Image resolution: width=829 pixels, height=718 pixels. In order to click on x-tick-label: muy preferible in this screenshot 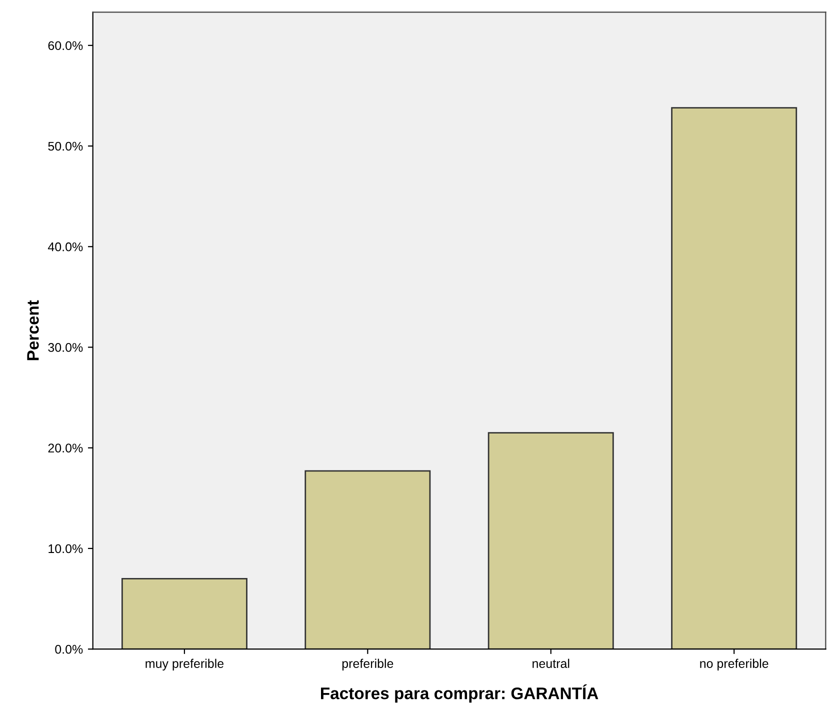, I will do `click(185, 664)`.